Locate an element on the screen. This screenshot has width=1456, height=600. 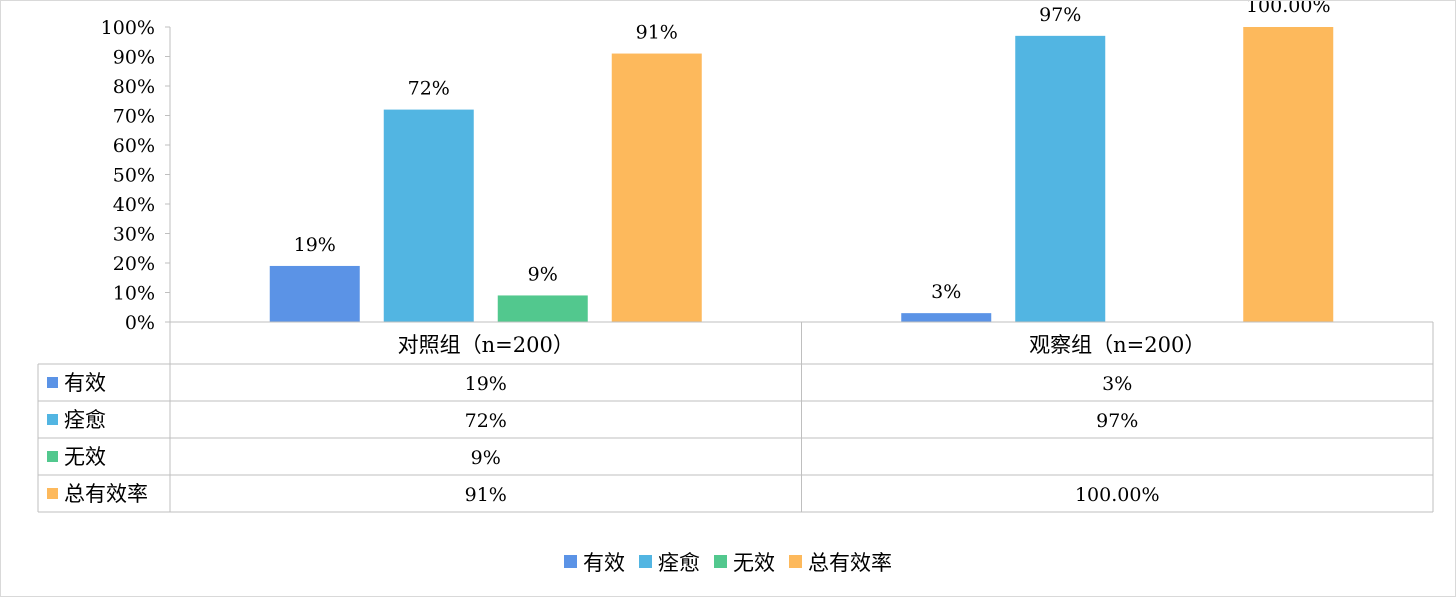
table-cell: 19% is located at coordinates (486, 384).